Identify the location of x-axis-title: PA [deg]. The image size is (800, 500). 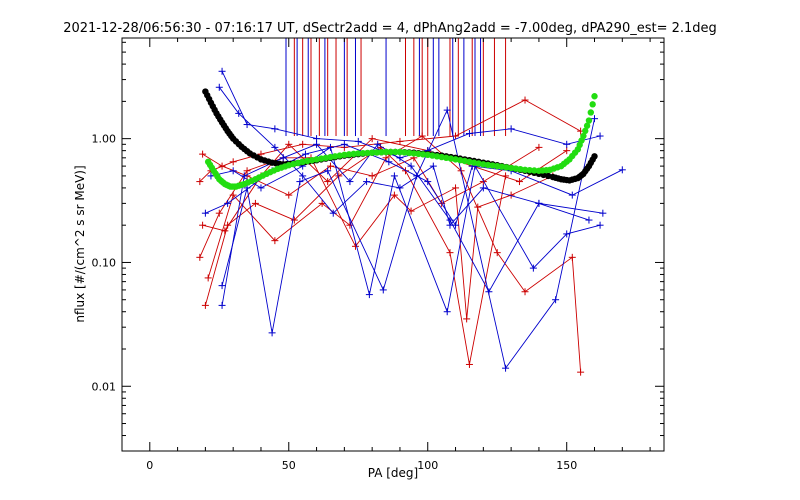
(393, 473).